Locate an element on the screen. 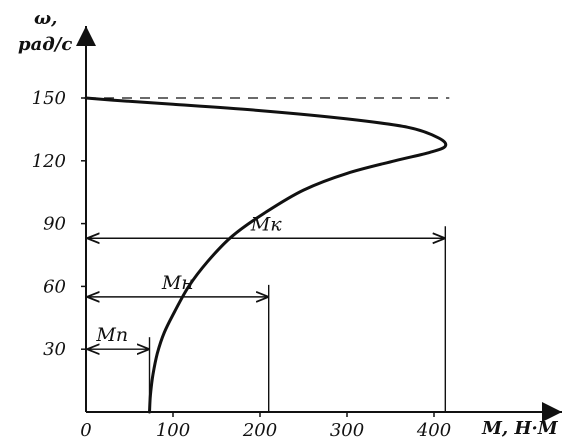 The width and height of the screenshot is (581, 444). mp-starting-torque: Mп is located at coordinates (119, 368).